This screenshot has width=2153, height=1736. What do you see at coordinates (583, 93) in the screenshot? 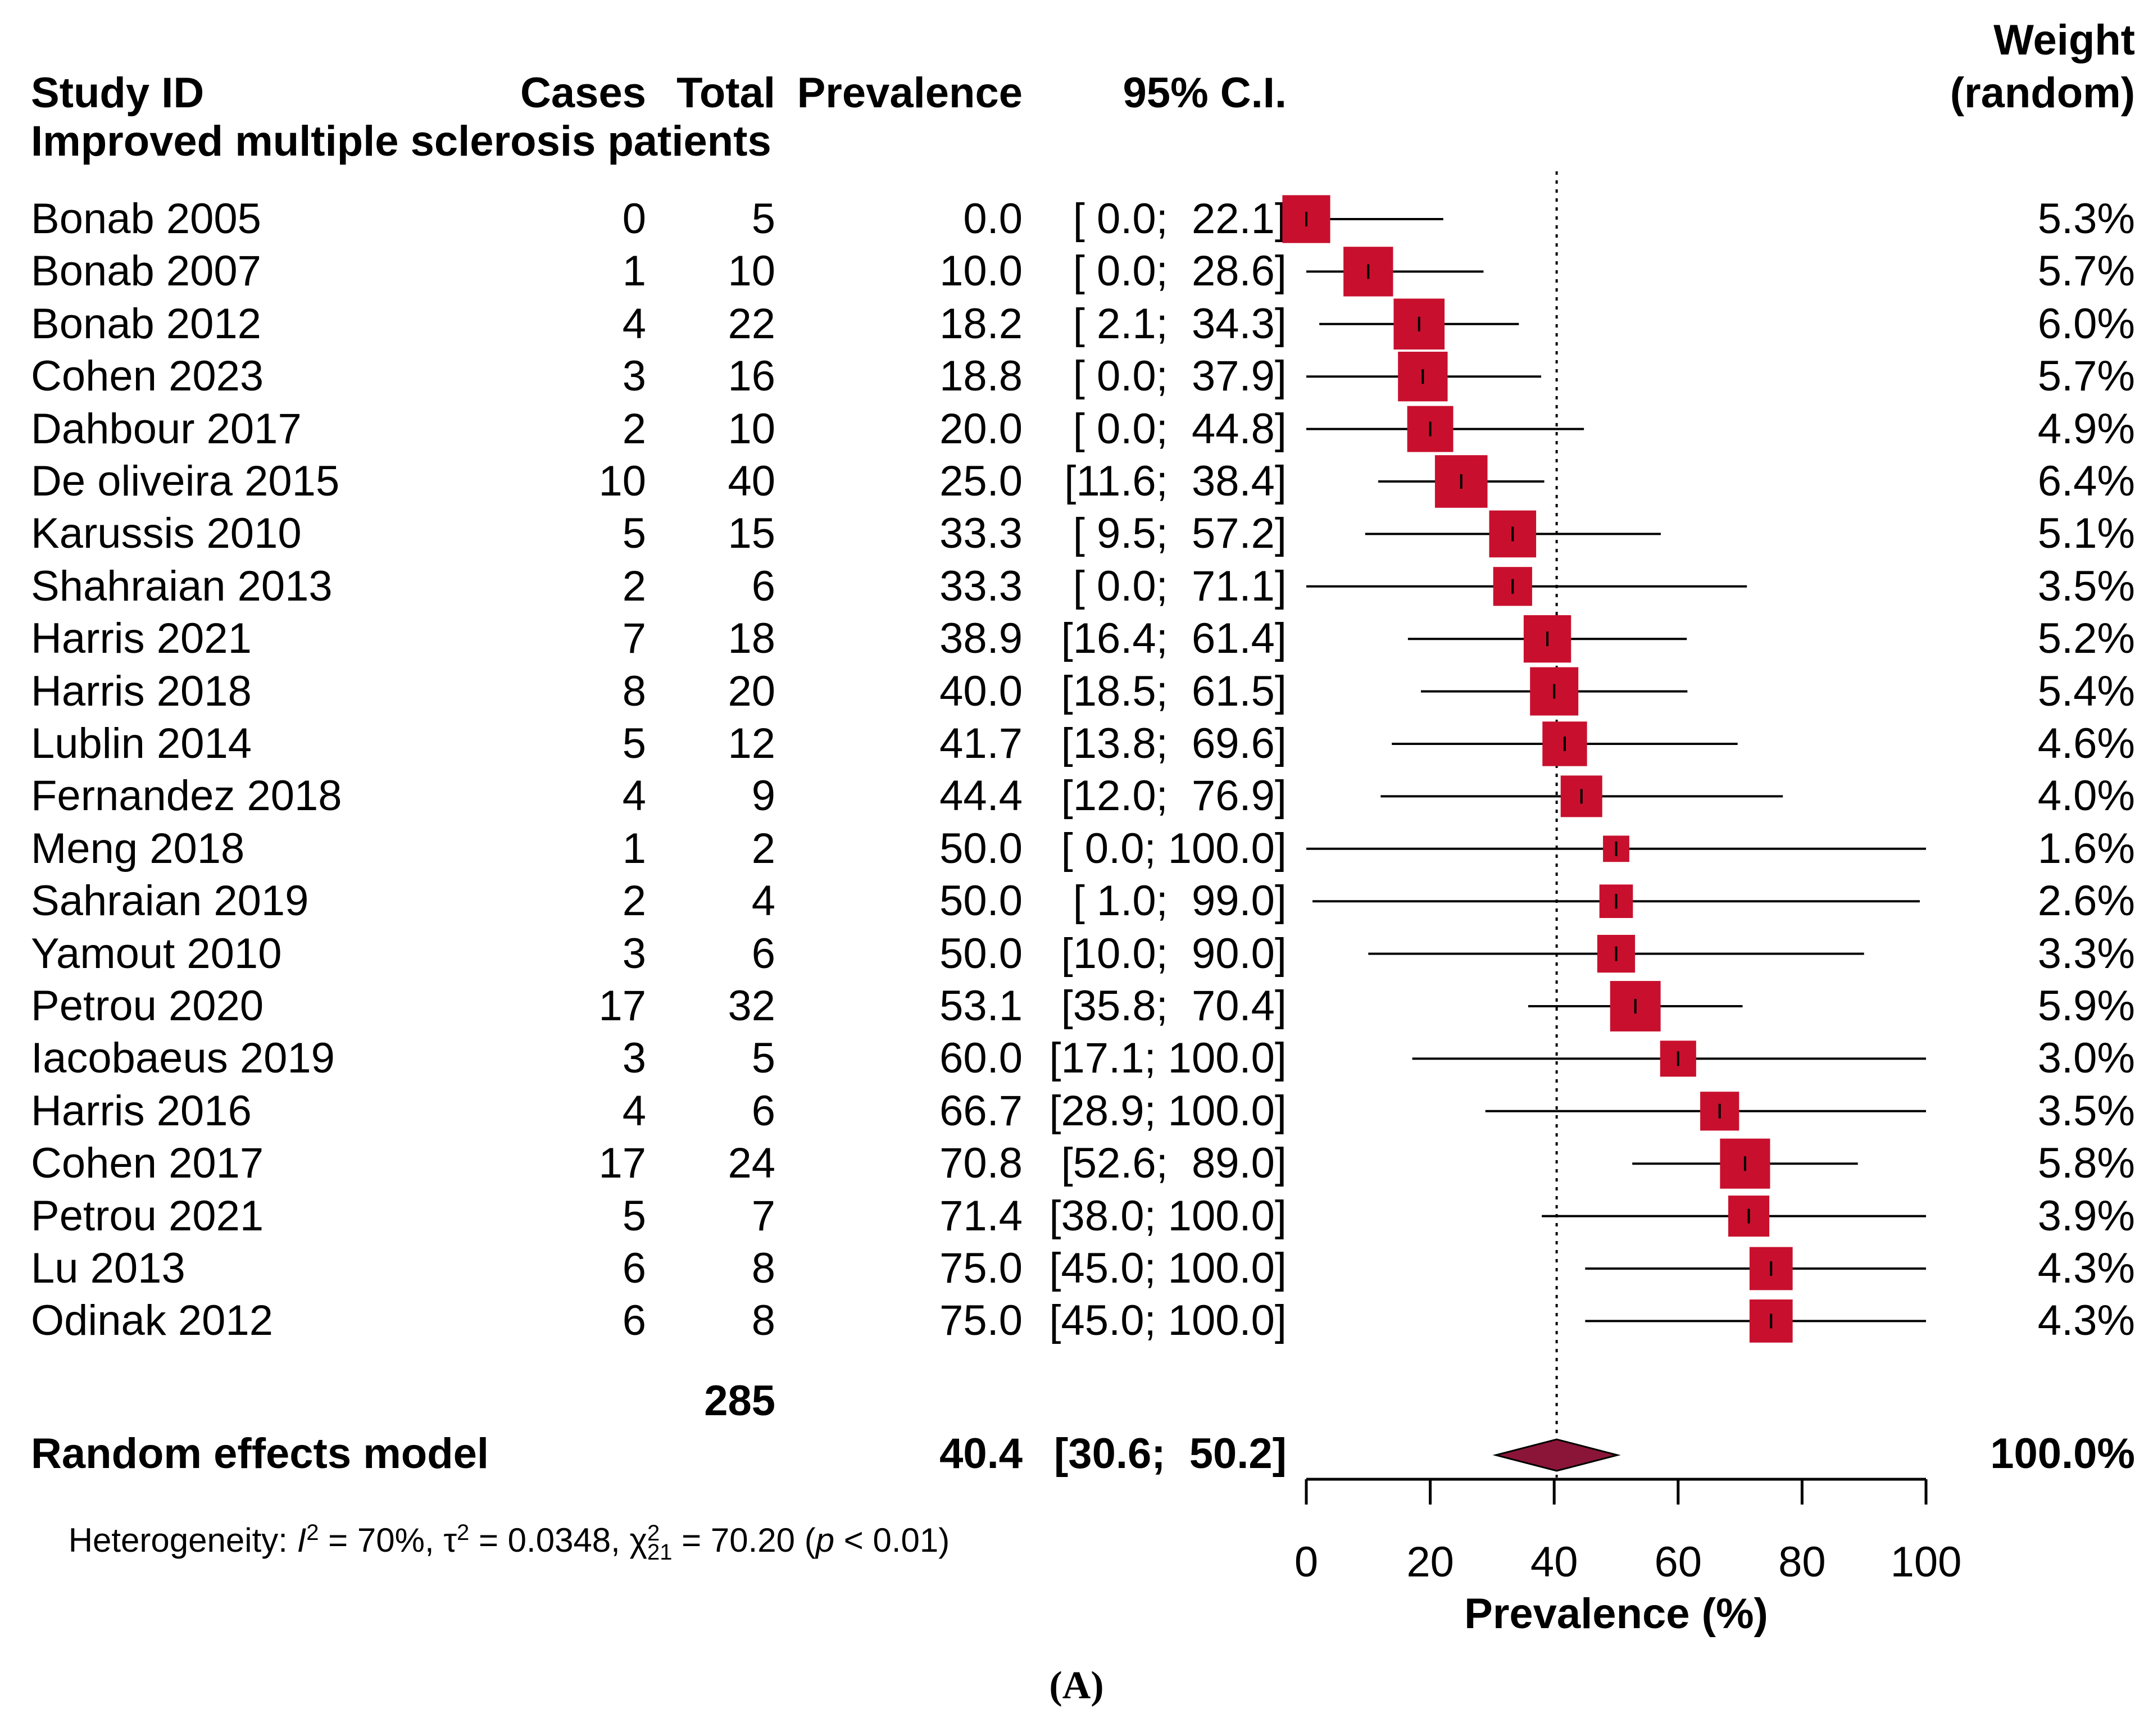
I see `header-cases: Cases` at bounding box center [583, 93].